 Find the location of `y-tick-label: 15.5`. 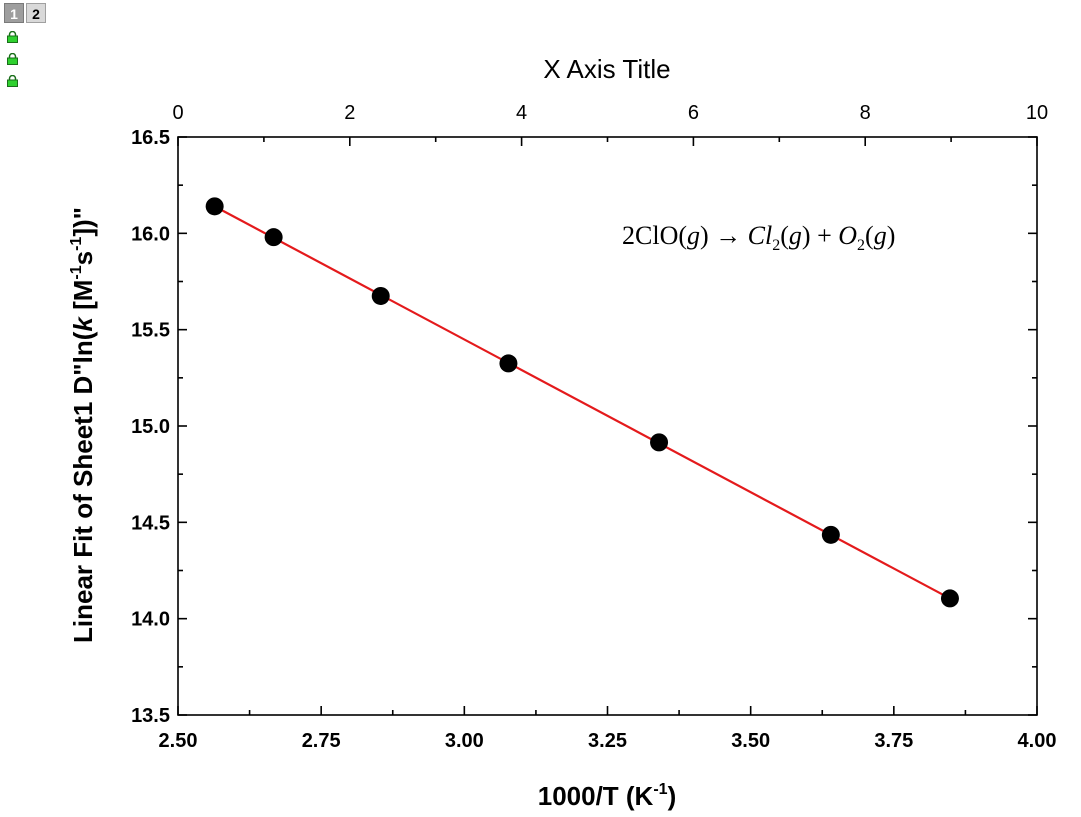

y-tick-label: 15.5 is located at coordinates (150, 331).